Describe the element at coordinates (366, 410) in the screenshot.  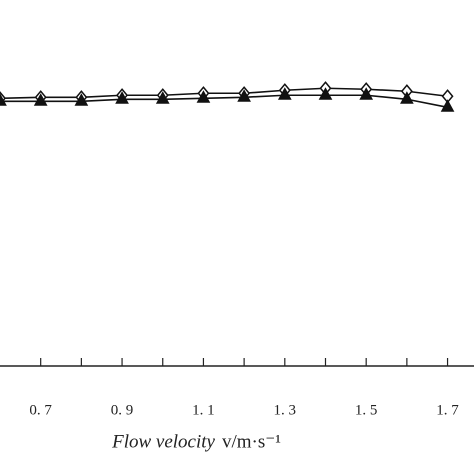
I see `x-tick-label: 1. 5` at that location.